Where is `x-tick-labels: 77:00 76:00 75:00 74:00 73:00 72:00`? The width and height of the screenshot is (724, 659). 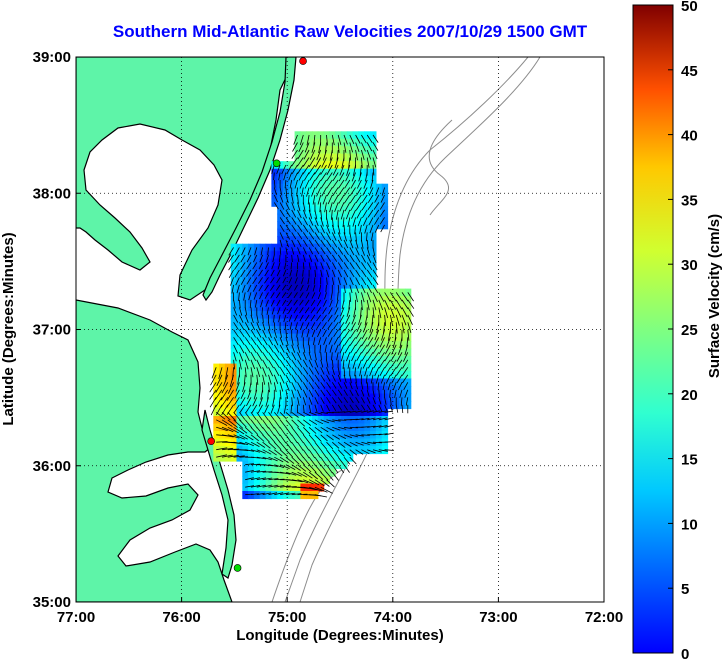 x-tick-labels: 77:00 76:00 75:00 74:00 73:00 72:00 is located at coordinates (340, 611).